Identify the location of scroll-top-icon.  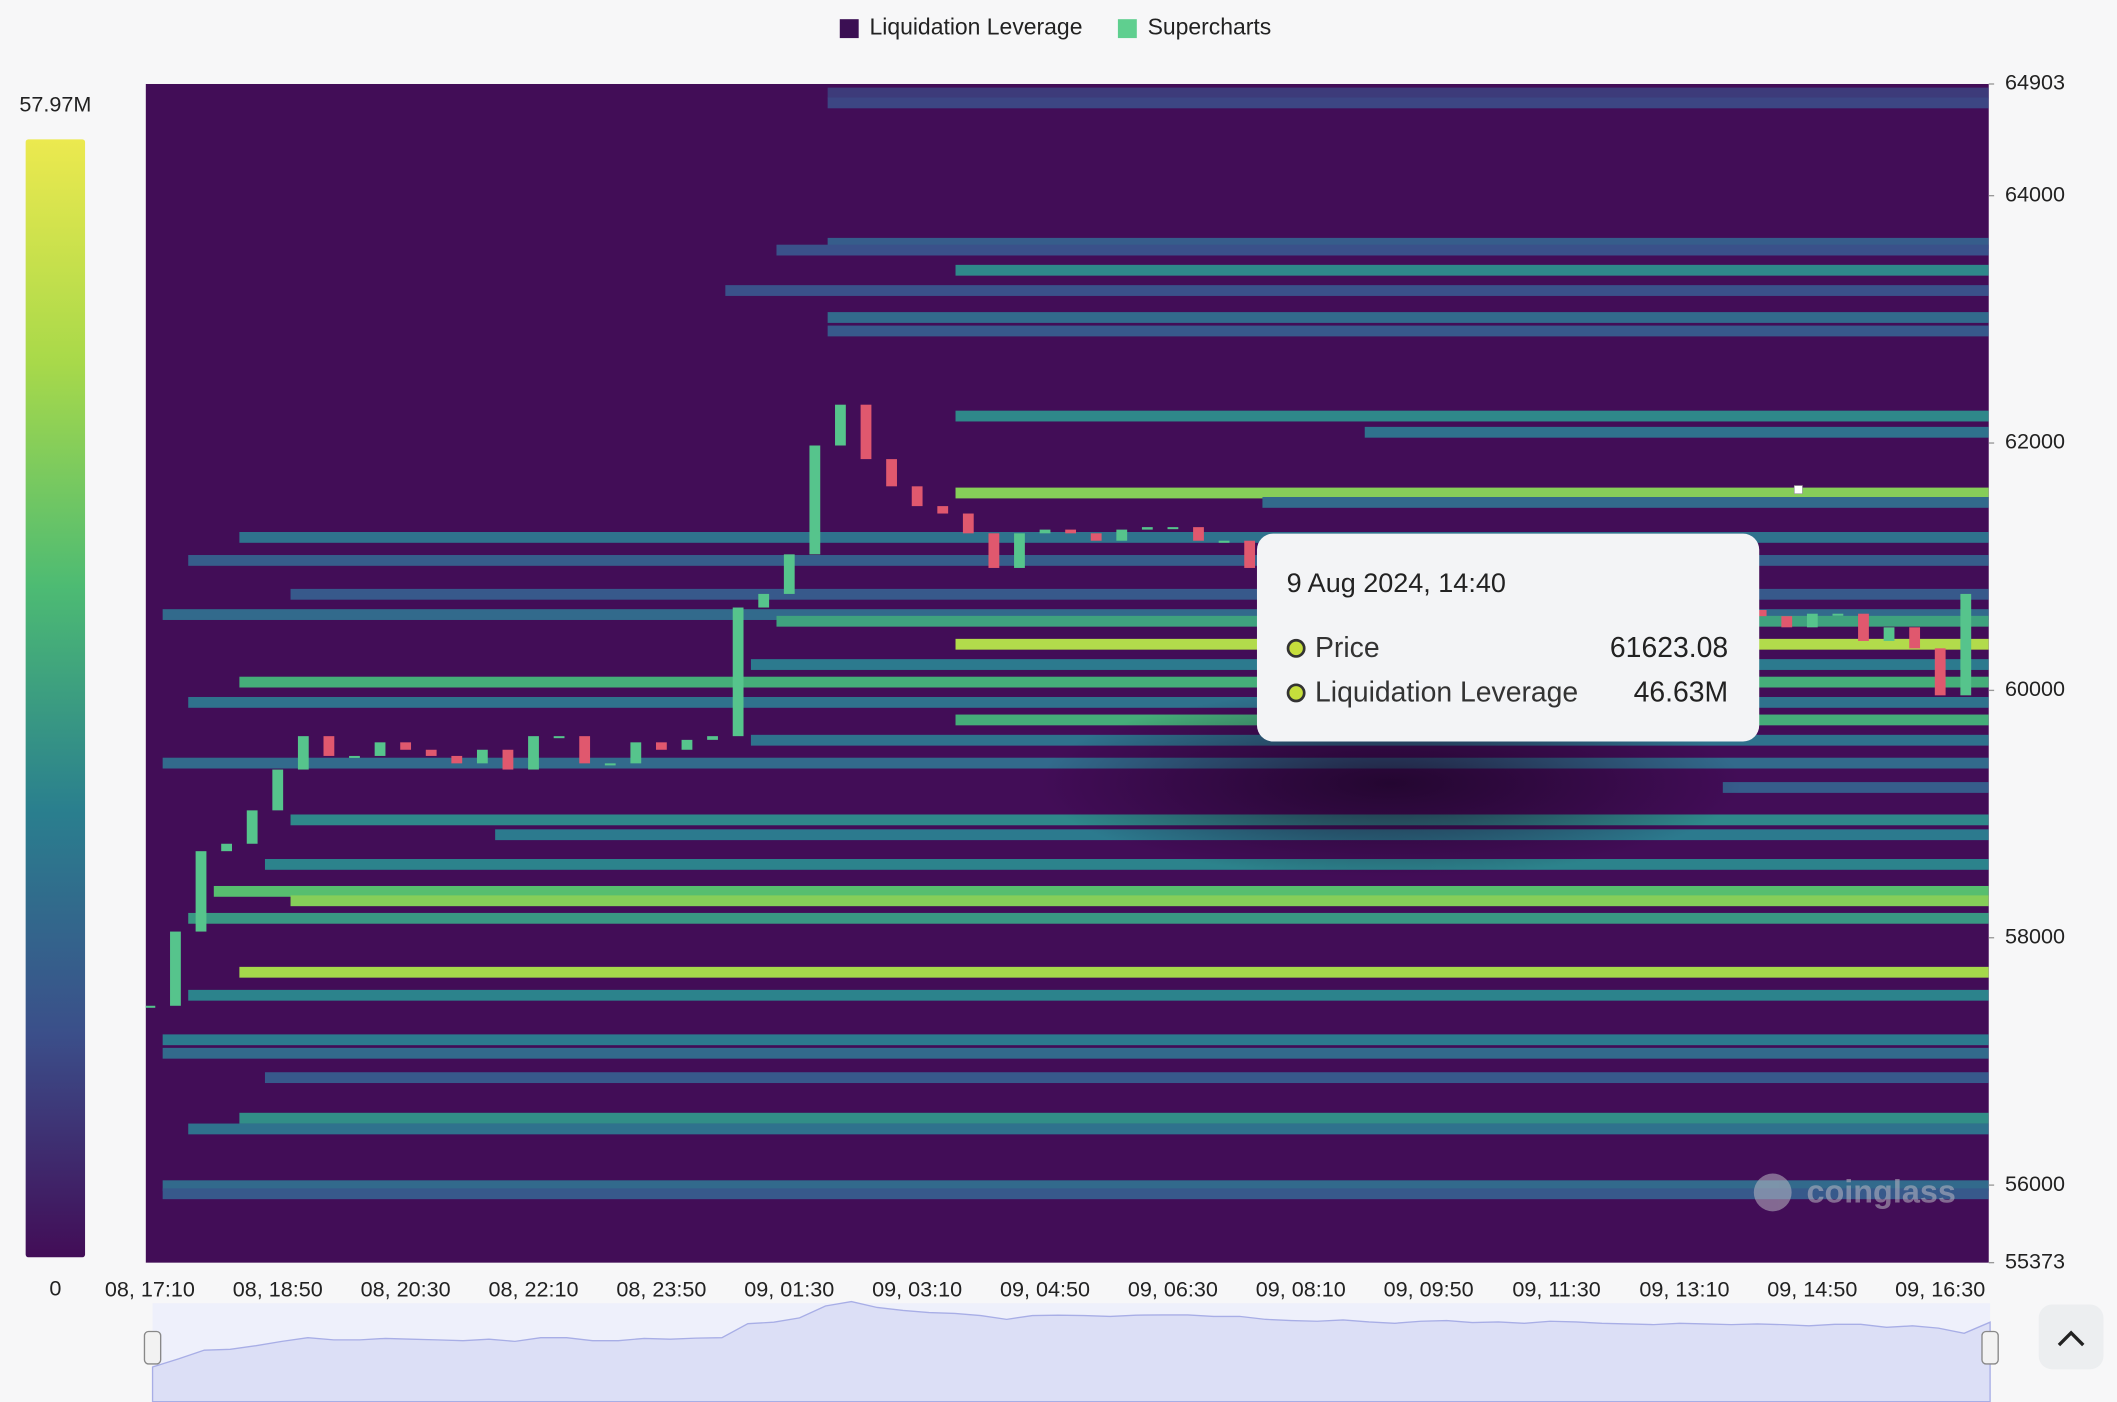
(2071, 1338).